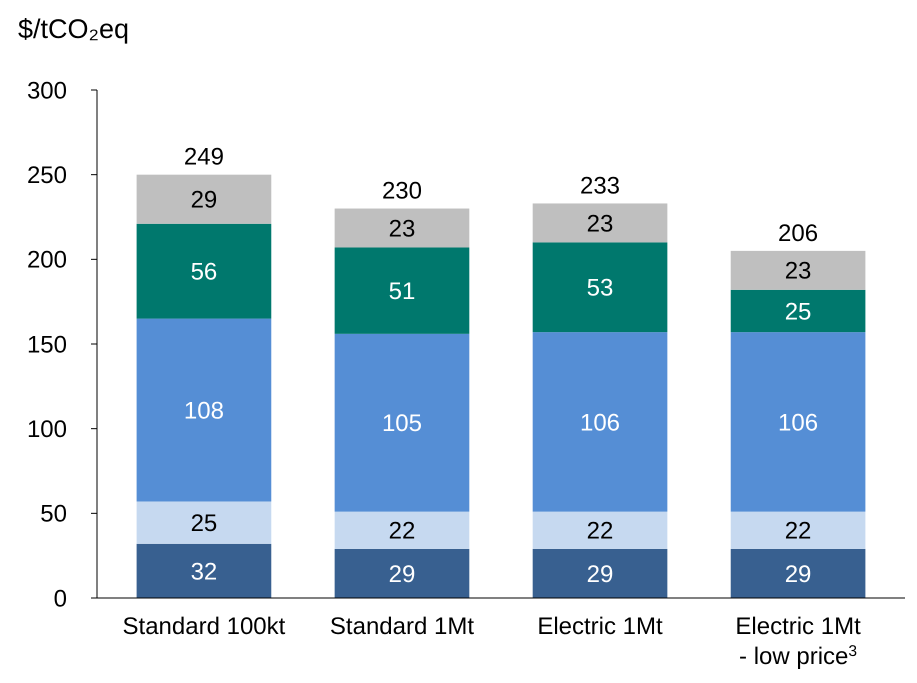  I want to click on data-label: 51, so click(402, 292).